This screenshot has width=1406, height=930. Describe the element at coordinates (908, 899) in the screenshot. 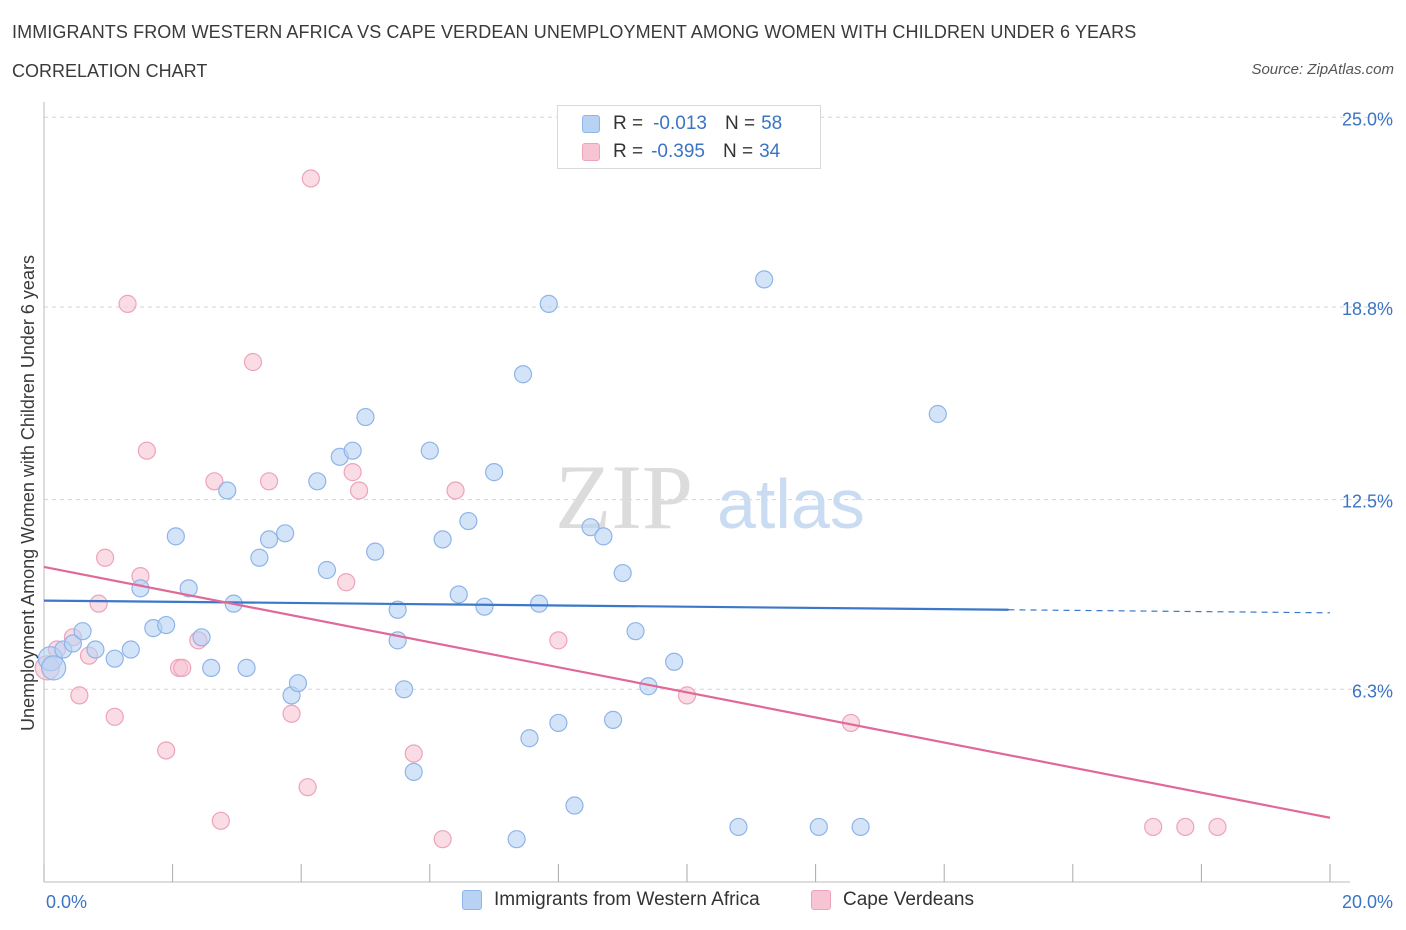

I see `legend-label: Cape Verdeans` at that location.